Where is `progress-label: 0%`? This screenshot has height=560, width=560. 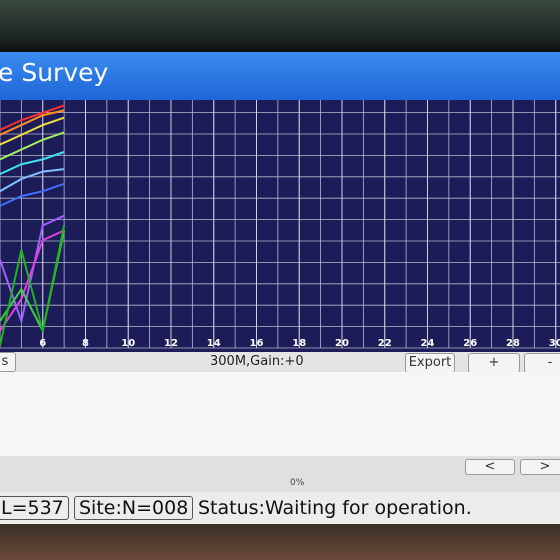 progress-label: 0% is located at coordinates (297, 483).